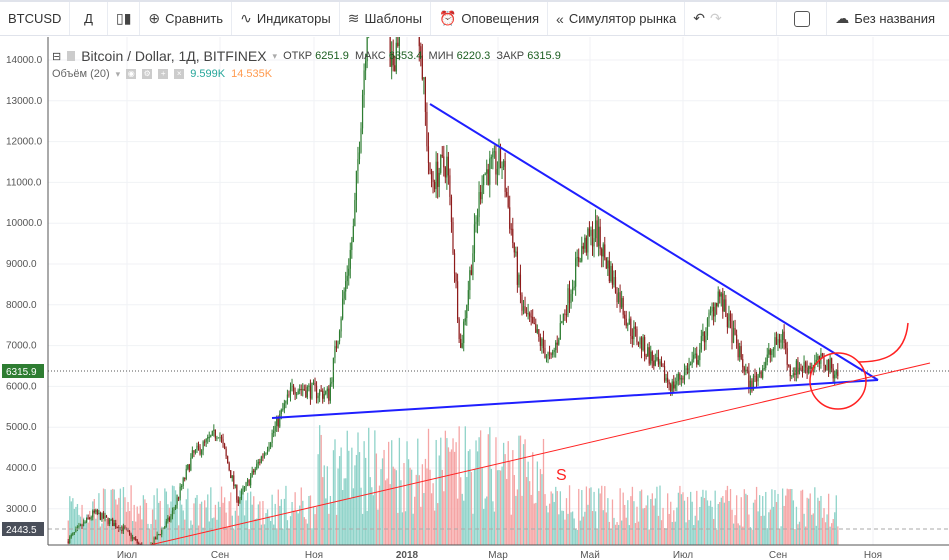  What do you see at coordinates (499, 555) in the screenshot?
I see `time-axis: Июл Сен Ноя 2018 Мар Май Июл Сен Ноя` at bounding box center [499, 555].